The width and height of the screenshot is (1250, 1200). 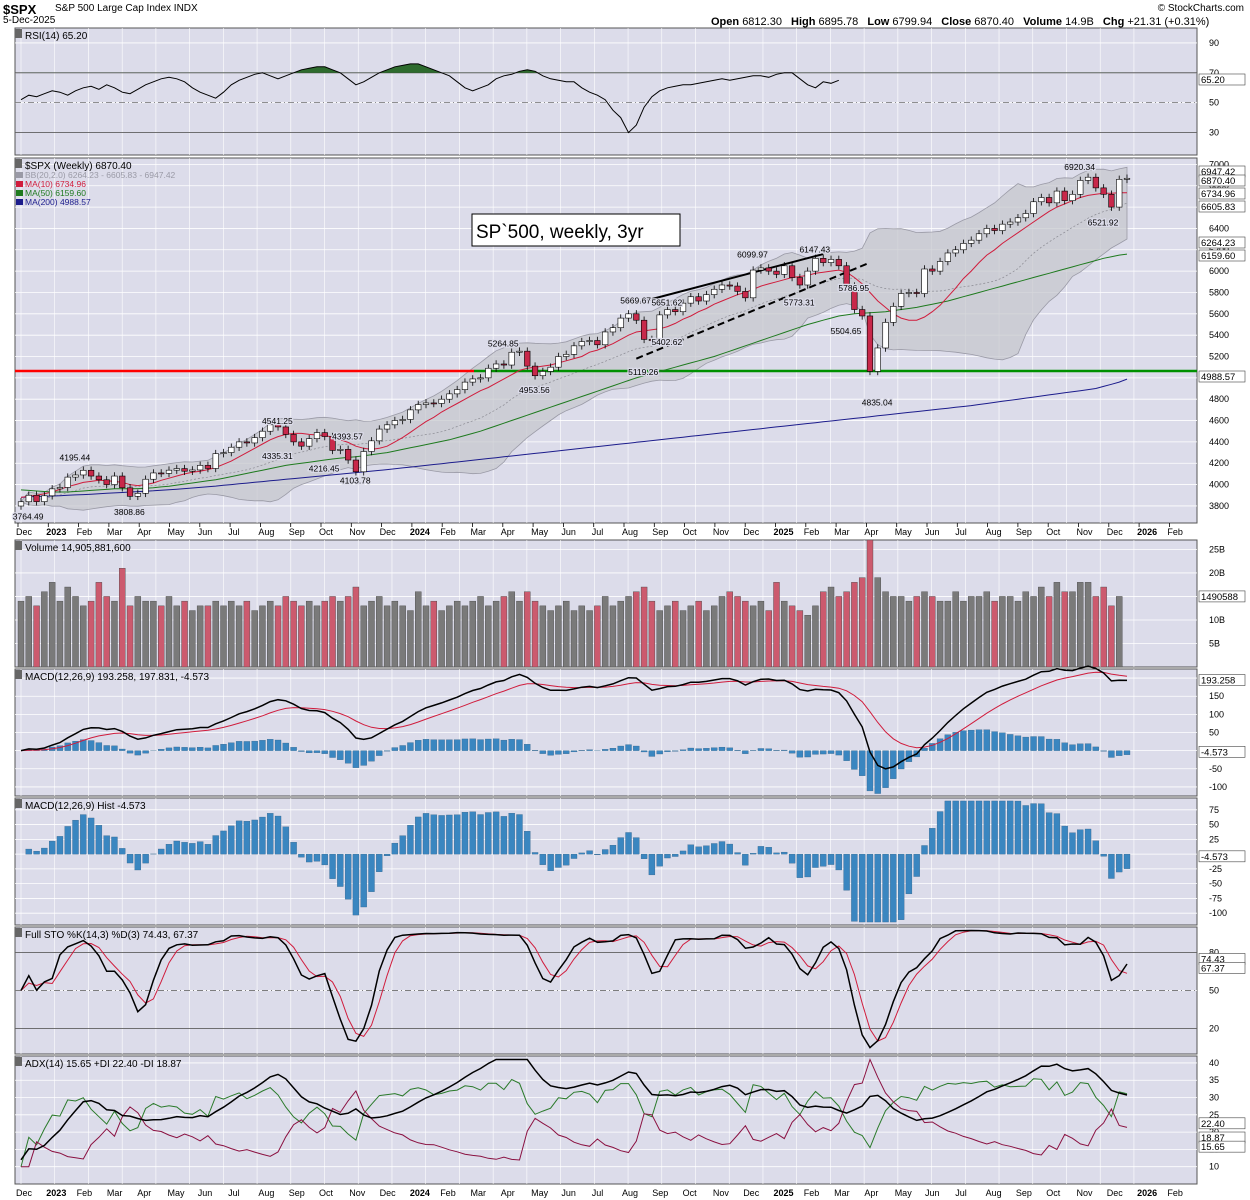 What do you see at coordinates (1214, 1029) in the screenshot?
I see `y-tick-label: 20` at bounding box center [1214, 1029].